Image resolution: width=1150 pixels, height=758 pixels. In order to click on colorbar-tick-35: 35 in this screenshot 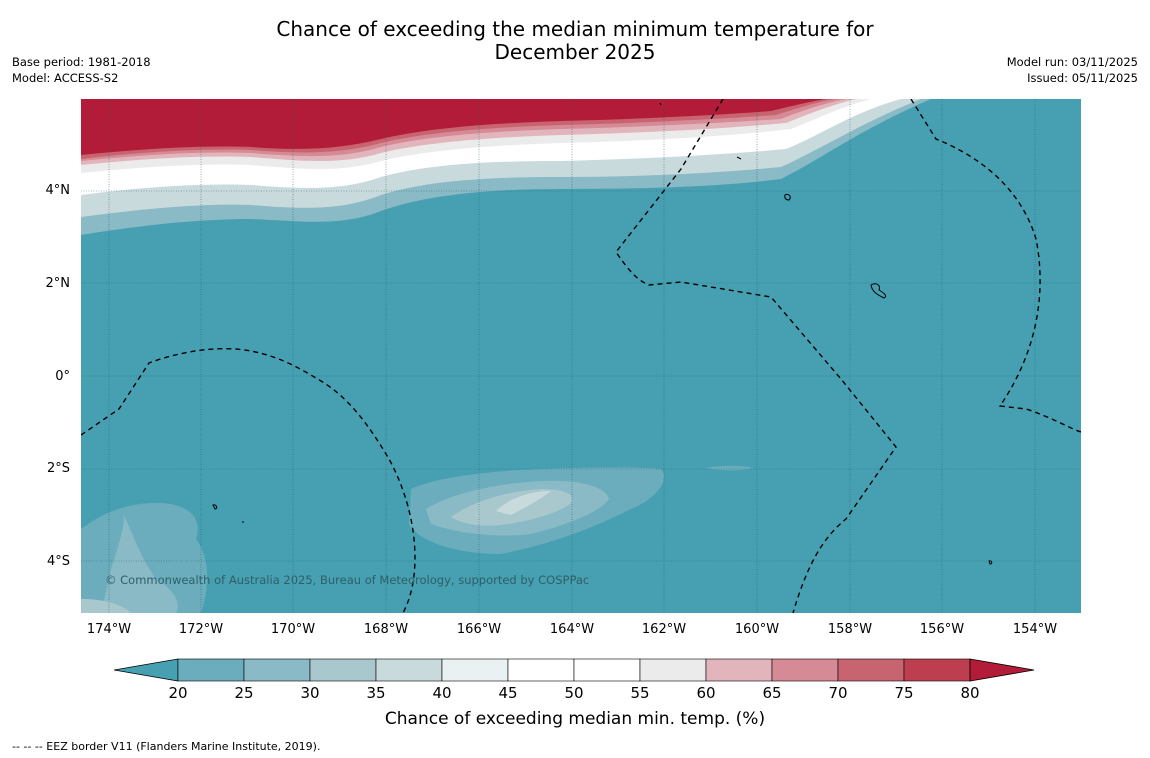, I will do `click(376, 693)`.